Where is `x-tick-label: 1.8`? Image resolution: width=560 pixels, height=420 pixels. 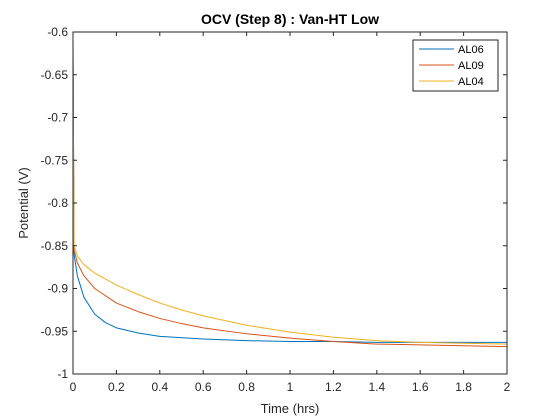 x-tick-label: 1.8 is located at coordinates (463, 387).